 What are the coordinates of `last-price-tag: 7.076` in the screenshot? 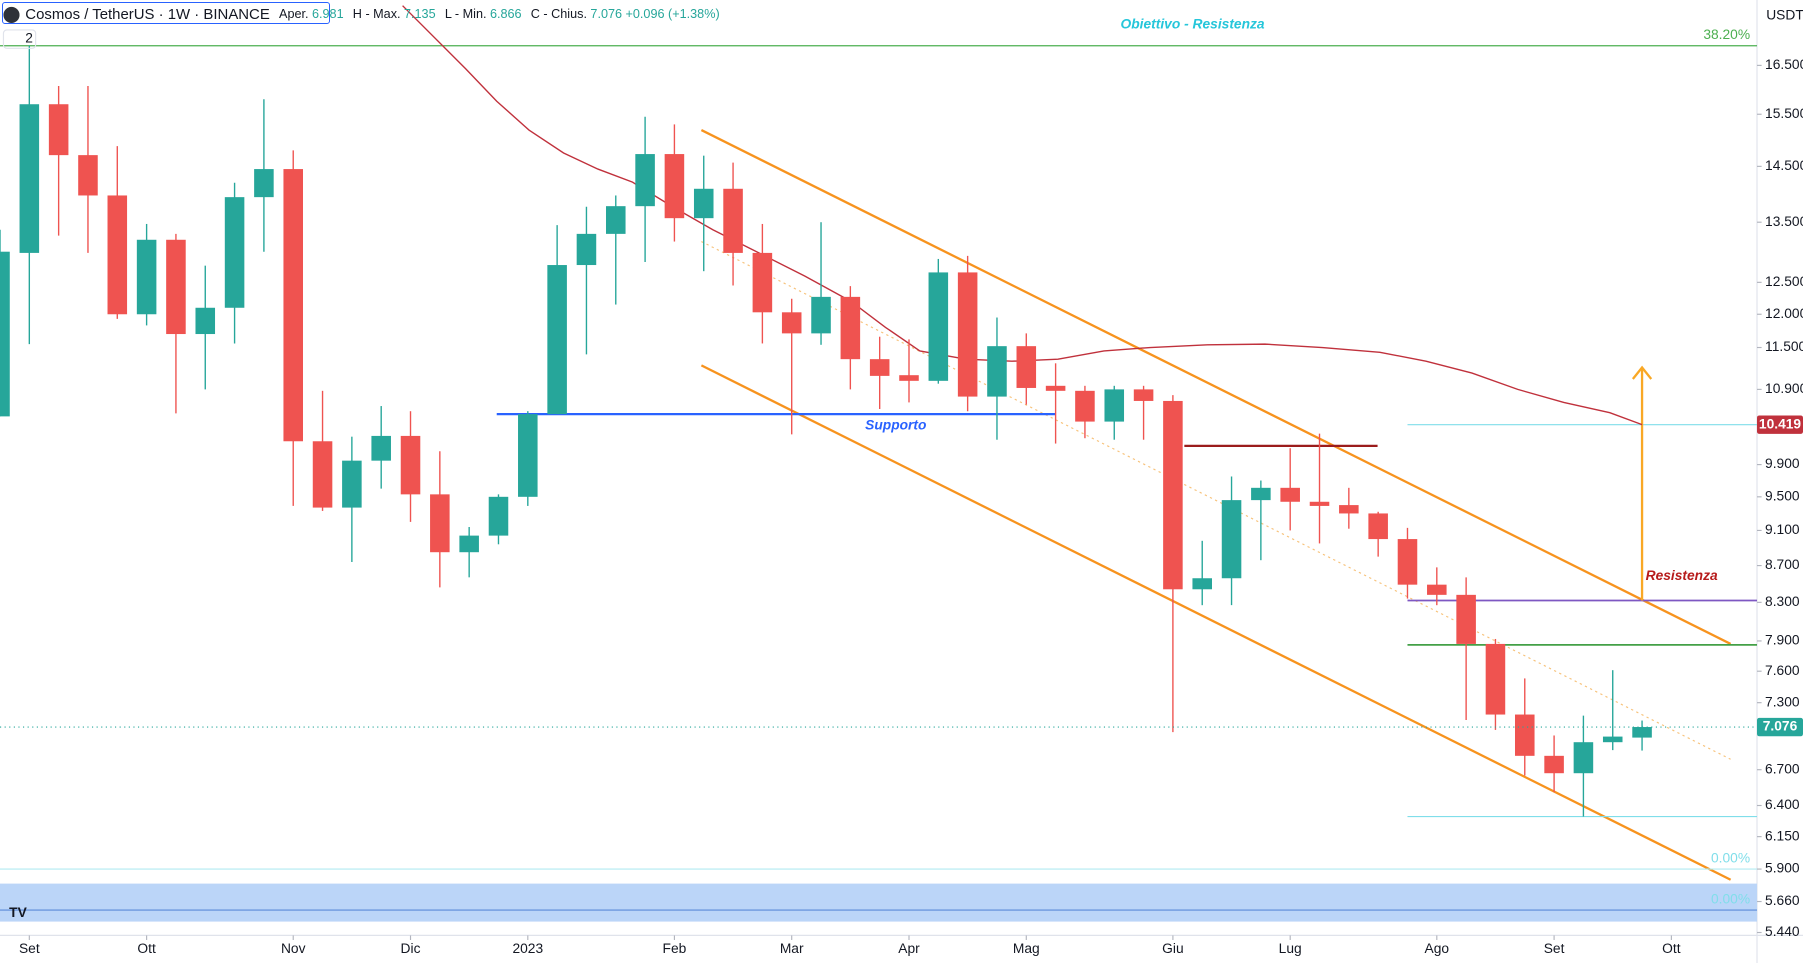 It's located at (1780, 726).